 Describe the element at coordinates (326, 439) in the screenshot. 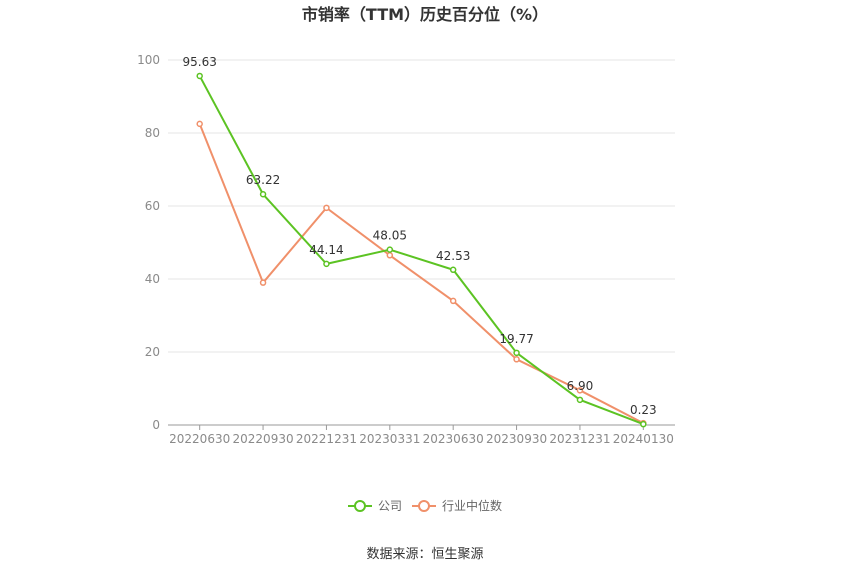

I see `x-tick-label: 20221231` at that location.